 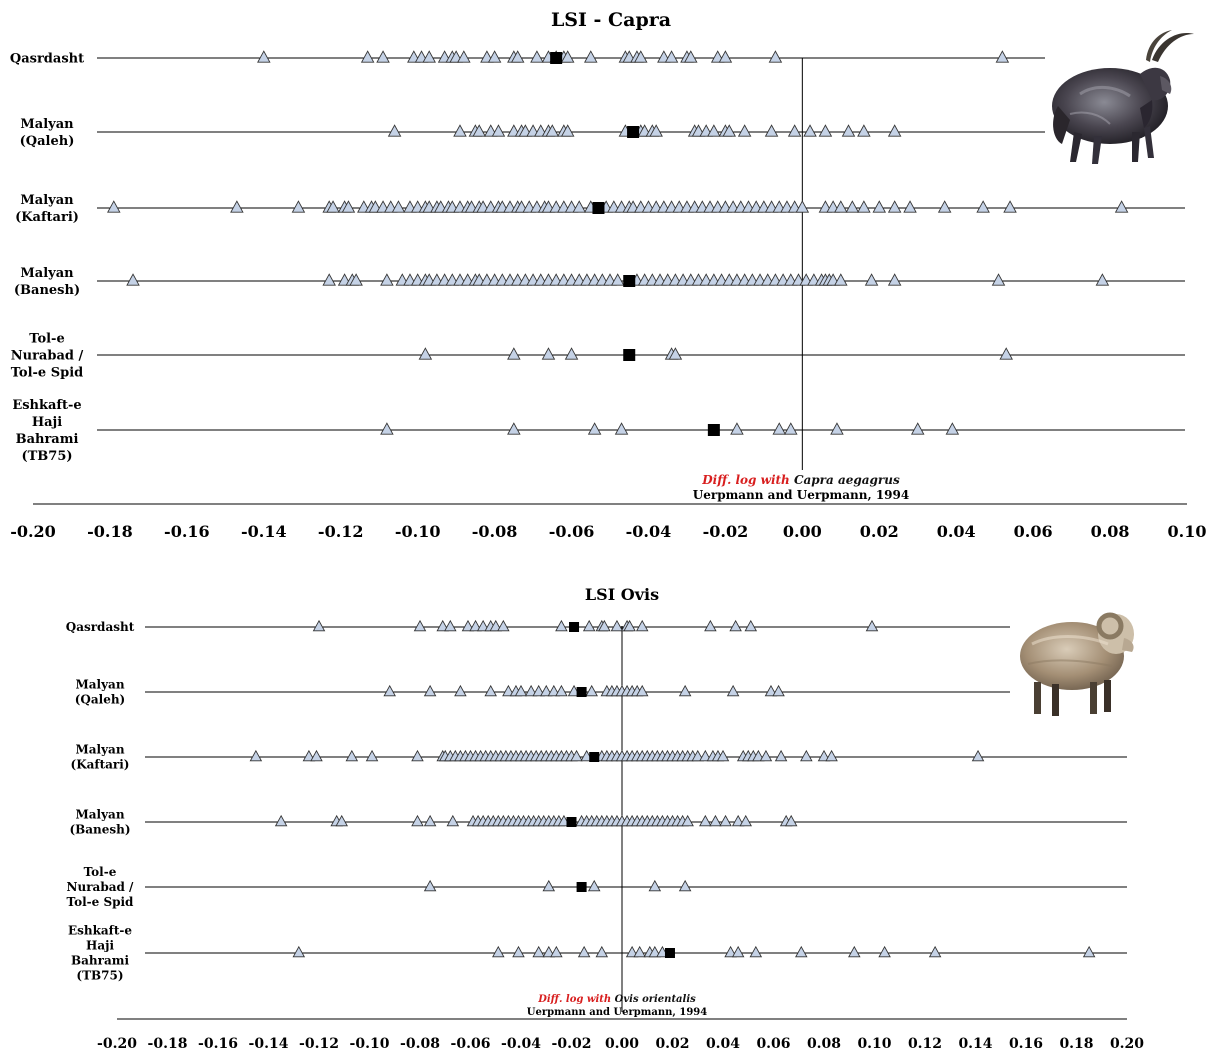 What do you see at coordinates (572, 531) in the screenshot?
I see `x-tick-label: -0.06` at bounding box center [572, 531].